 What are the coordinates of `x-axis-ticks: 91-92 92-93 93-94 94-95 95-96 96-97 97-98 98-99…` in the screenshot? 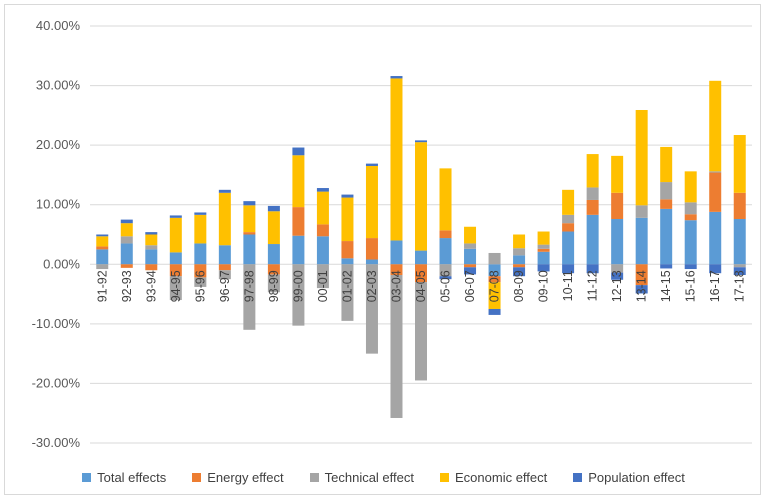 It's located at (420, 286).